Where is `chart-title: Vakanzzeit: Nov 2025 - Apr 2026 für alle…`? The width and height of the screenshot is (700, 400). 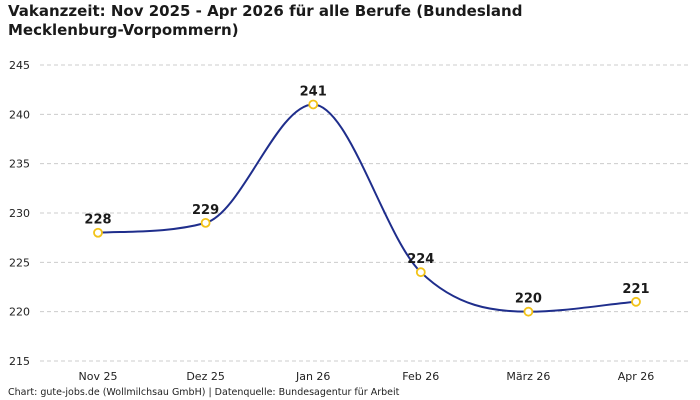
chart-title: Vakanzzeit: Nov 2025 - Apr 2026 für alle… is located at coordinates (265, 20).